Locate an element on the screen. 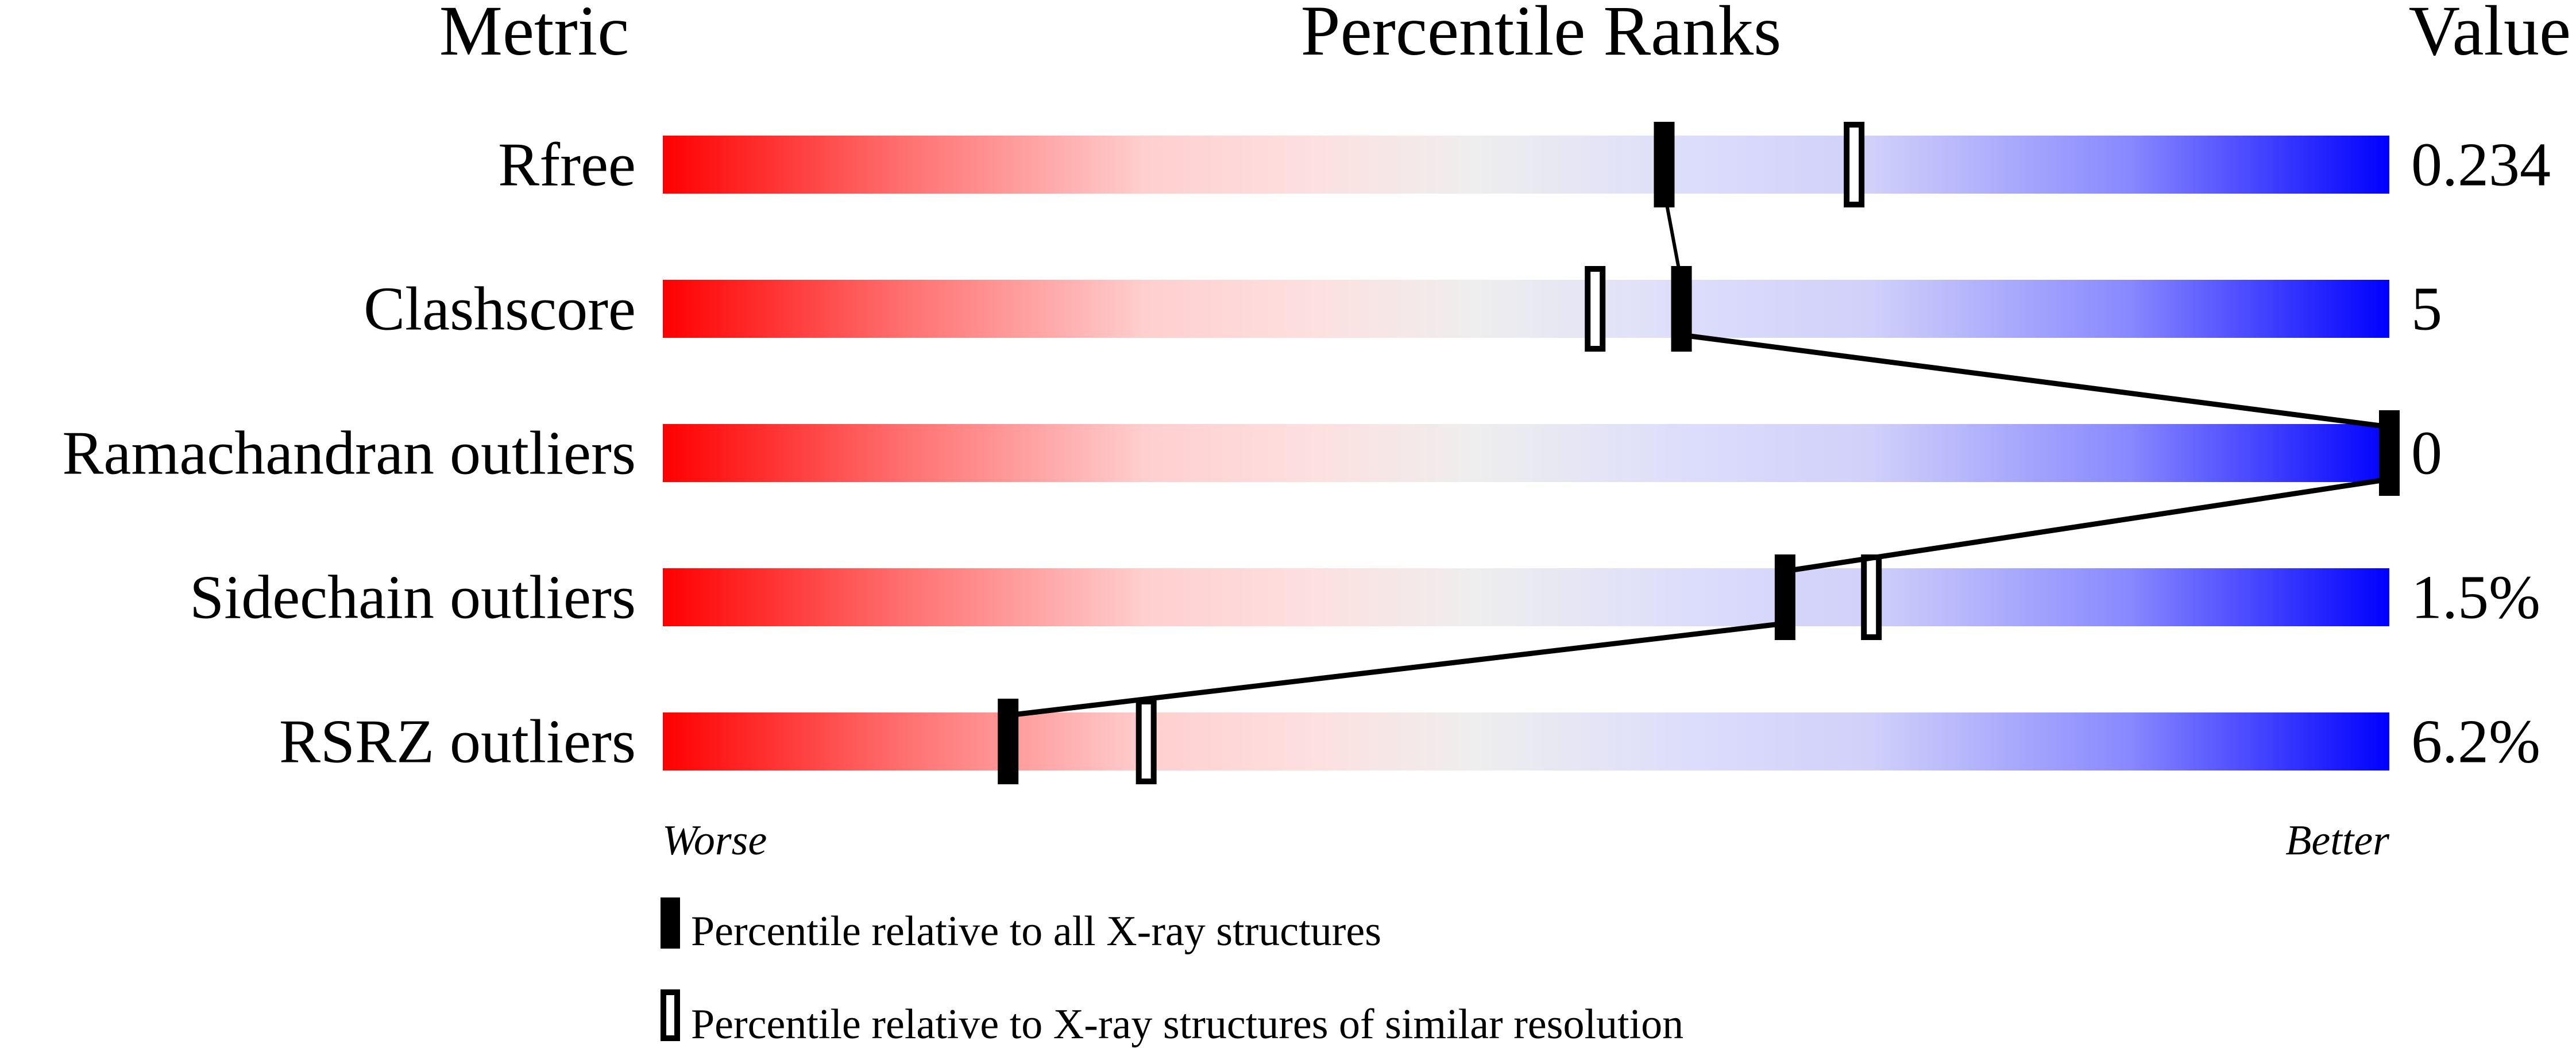 This screenshot has width=2576, height=1048. metric-value: 0 is located at coordinates (2426, 453).